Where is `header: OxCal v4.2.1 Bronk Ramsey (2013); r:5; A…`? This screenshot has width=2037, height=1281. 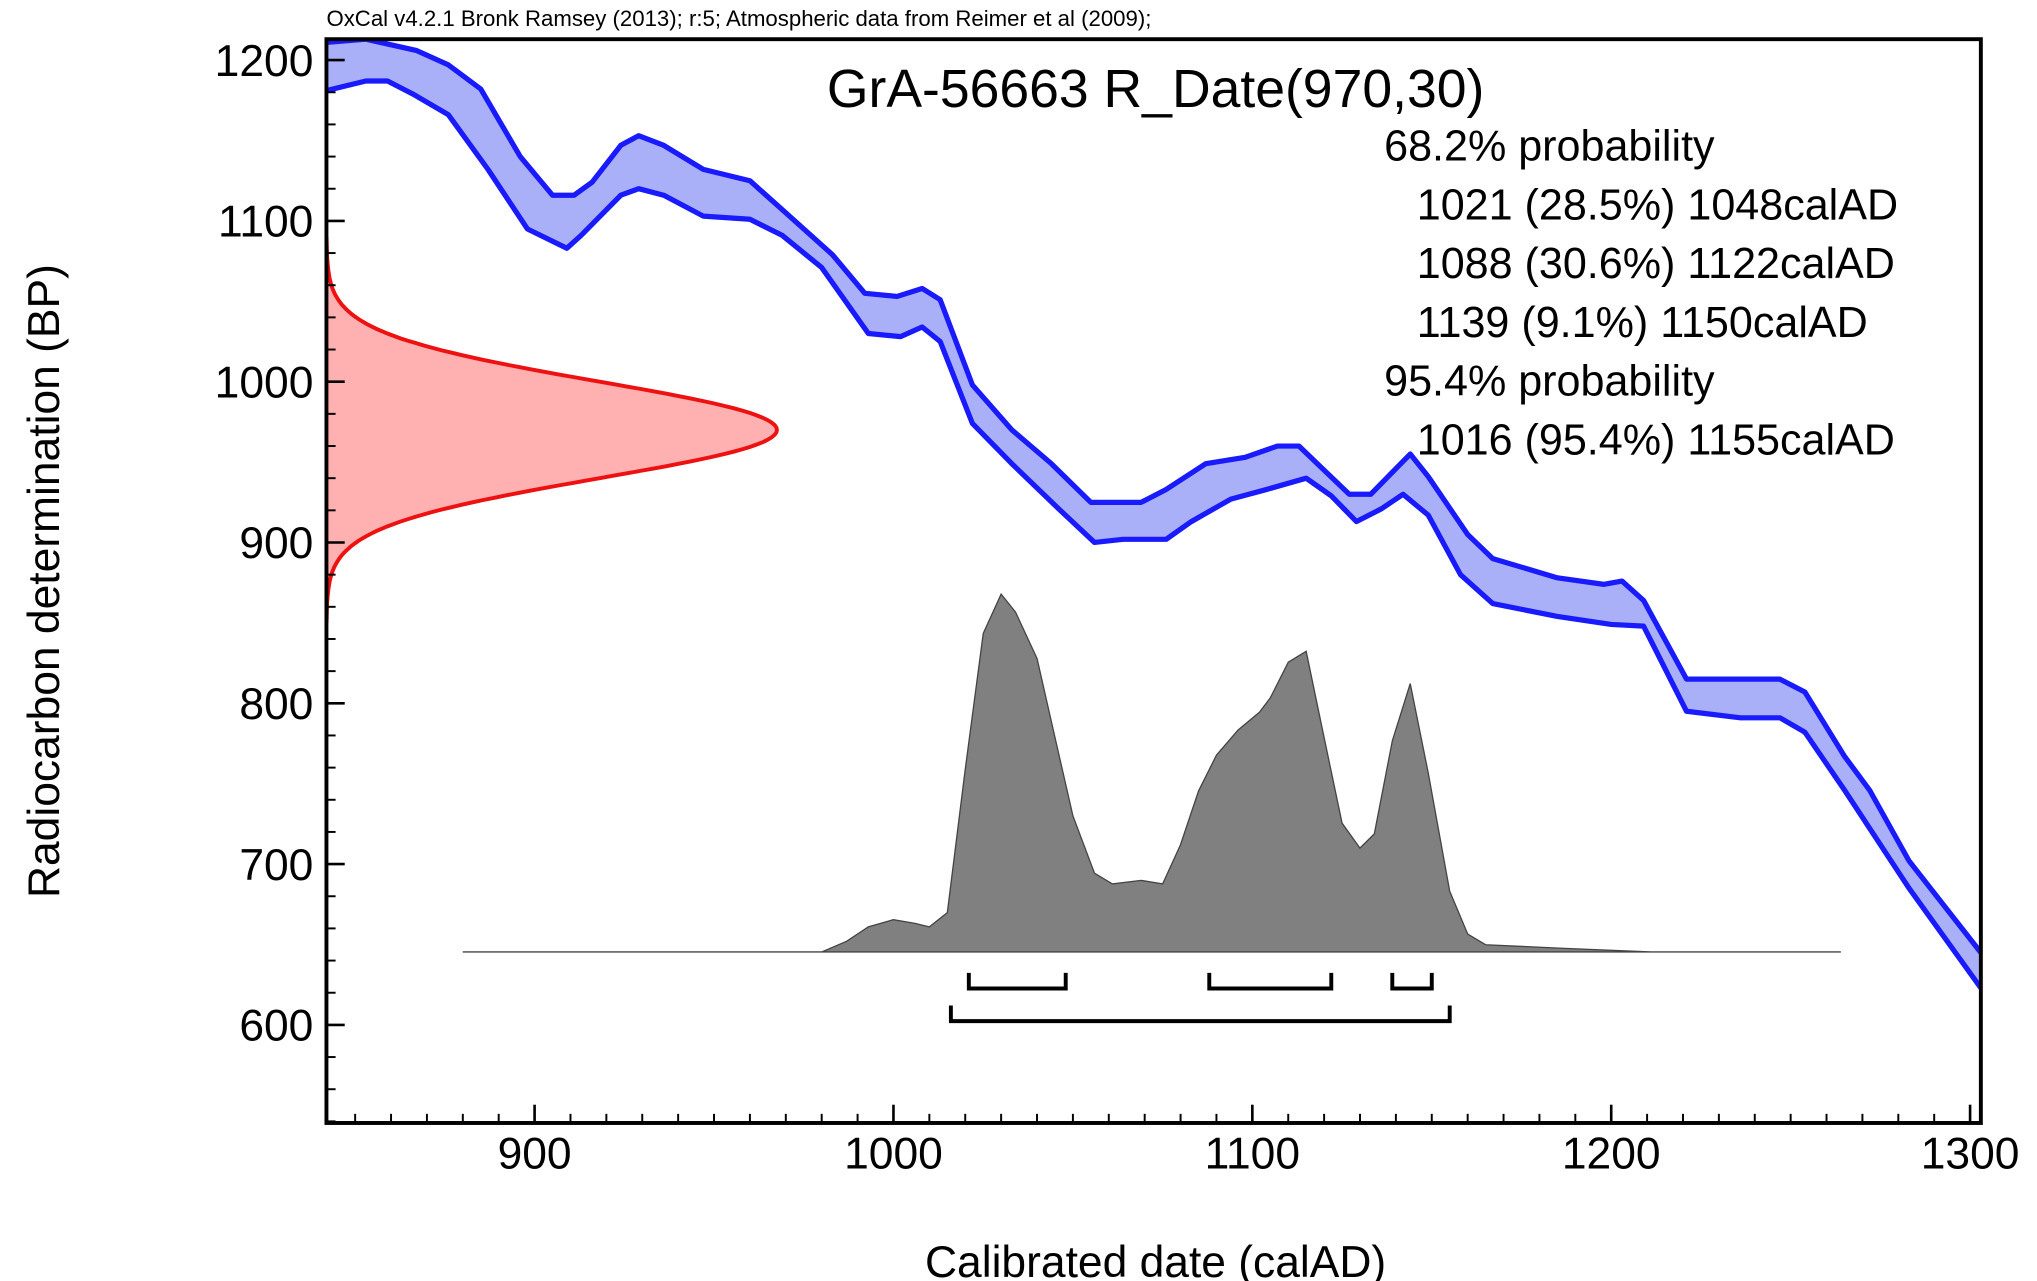 header: OxCal v4.2.1 Bronk Ramsey (2013); r:5; A… is located at coordinates (738, 18).